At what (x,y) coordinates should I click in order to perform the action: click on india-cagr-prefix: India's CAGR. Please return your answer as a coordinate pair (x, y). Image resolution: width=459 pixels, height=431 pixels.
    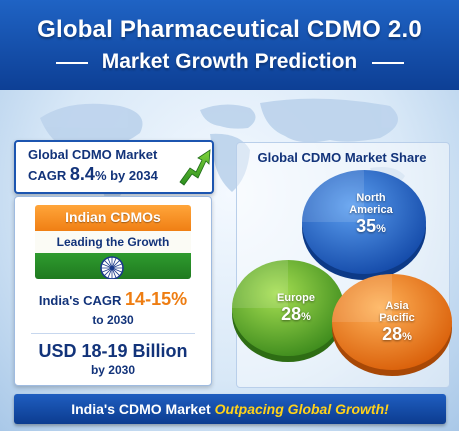
    Looking at the image, I should click on (80, 300).